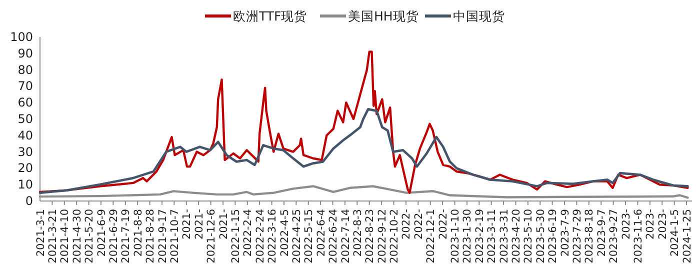  What do you see at coordinates (272, 236) in the screenshot?
I see `x-tick-label: 2022-3-16` at bounding box center [272, 236].